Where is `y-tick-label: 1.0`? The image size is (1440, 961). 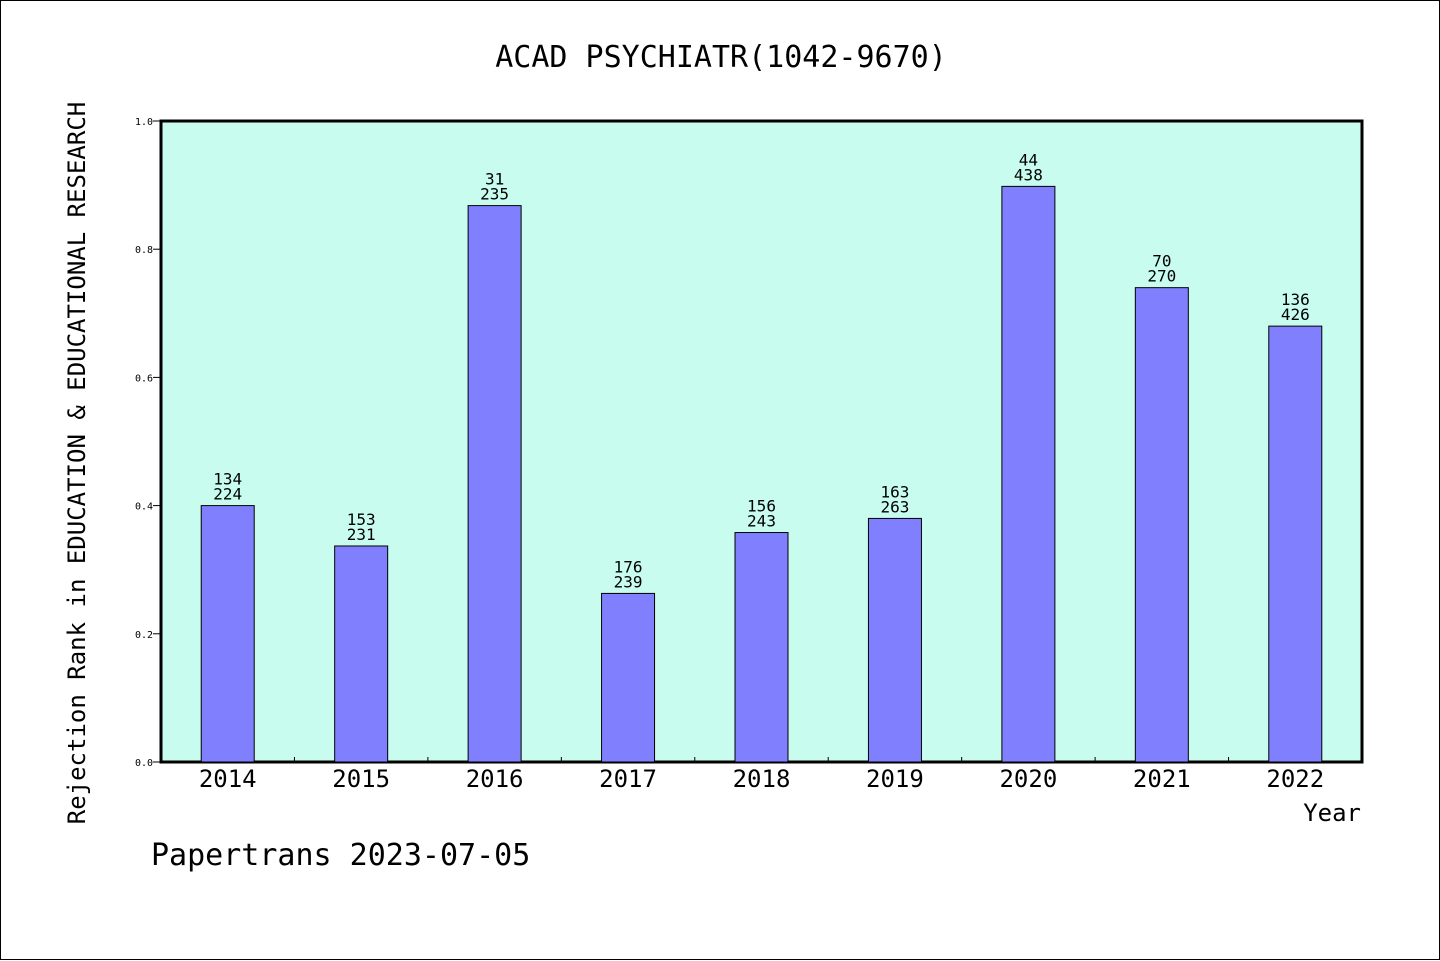
y-tick-label: 1.0 is located at coordinates (144, 122).